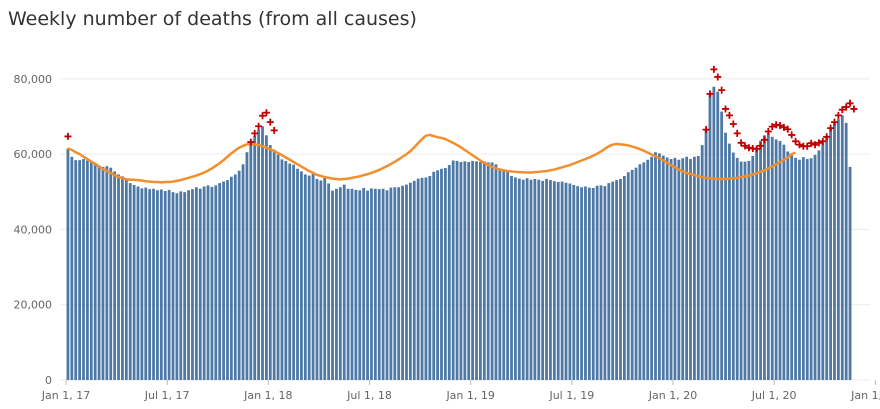  I want to click on y-tick-label: 80,000, so click(33, 79).